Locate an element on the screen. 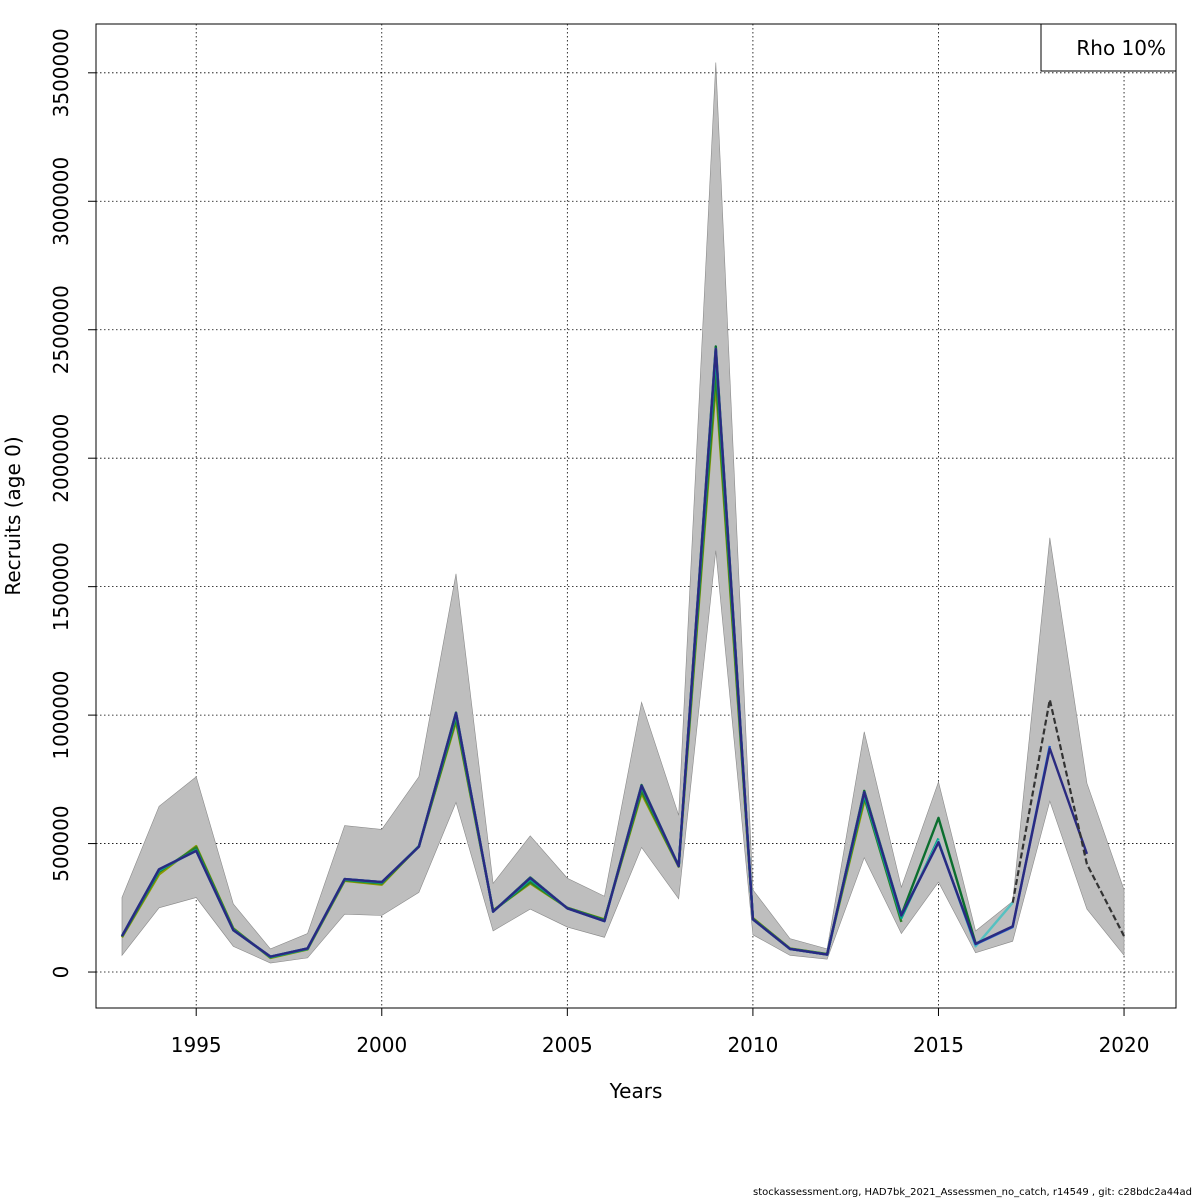 This screenshot has width=1200, height=1200. y-tick-label: 1500000 is located at coordinates (61, 586).